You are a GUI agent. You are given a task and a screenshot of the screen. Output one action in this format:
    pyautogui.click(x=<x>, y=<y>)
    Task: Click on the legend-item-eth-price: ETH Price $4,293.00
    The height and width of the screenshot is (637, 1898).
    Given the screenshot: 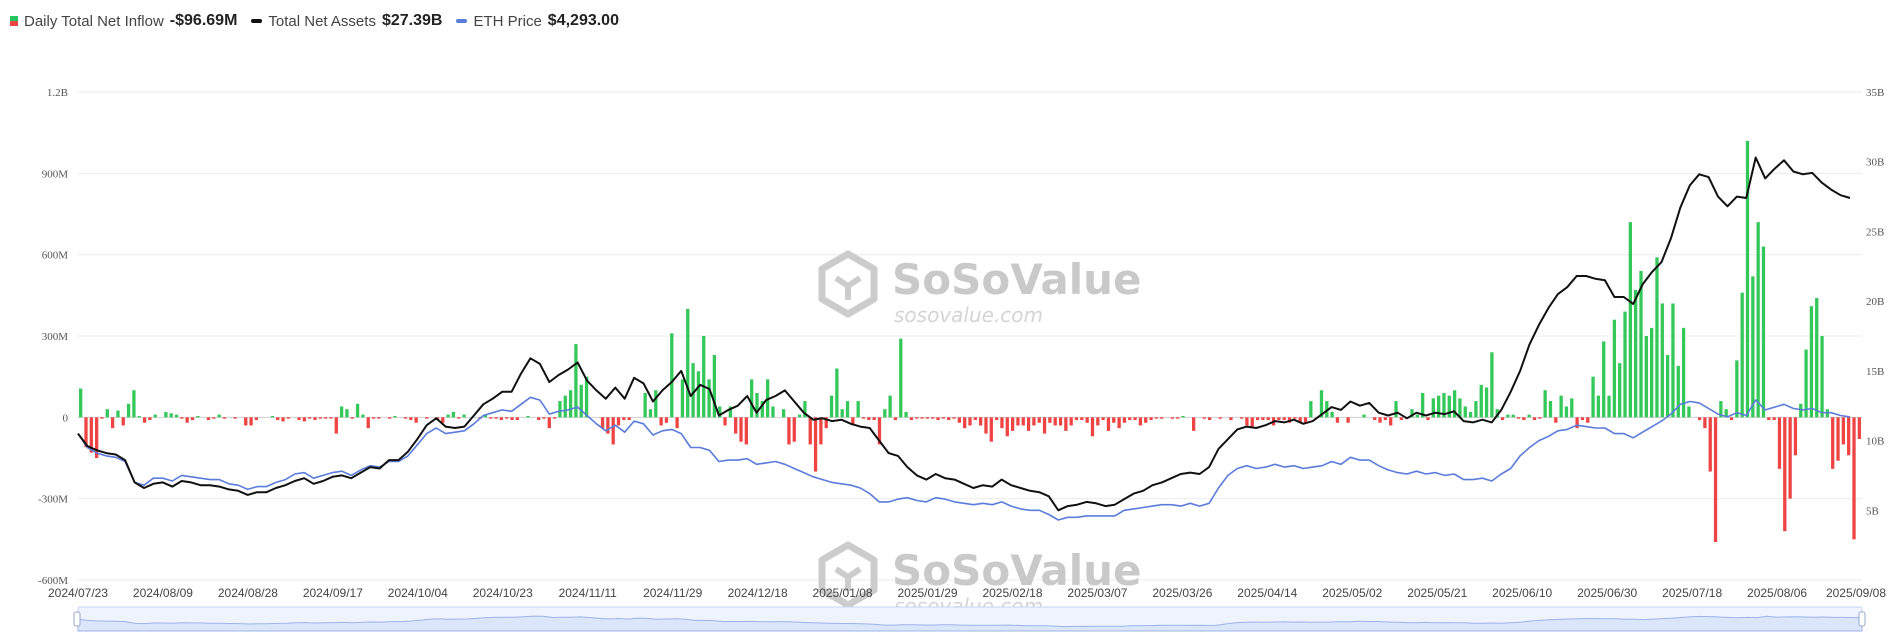 What is the action you would take?
    pyautogui.click(x=537, y=21)
    